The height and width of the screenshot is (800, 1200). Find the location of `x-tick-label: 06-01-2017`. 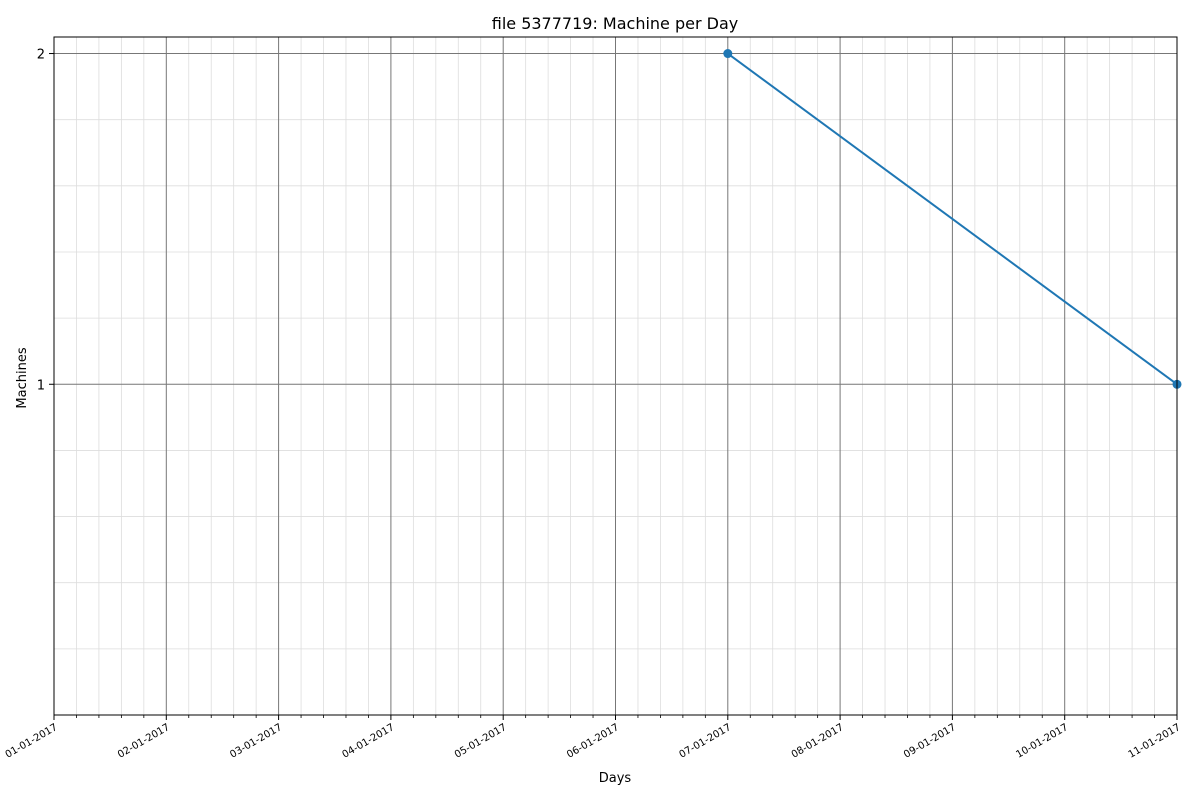

x-tick-label: 06-01-2017 is located at coordinates (593, 741).